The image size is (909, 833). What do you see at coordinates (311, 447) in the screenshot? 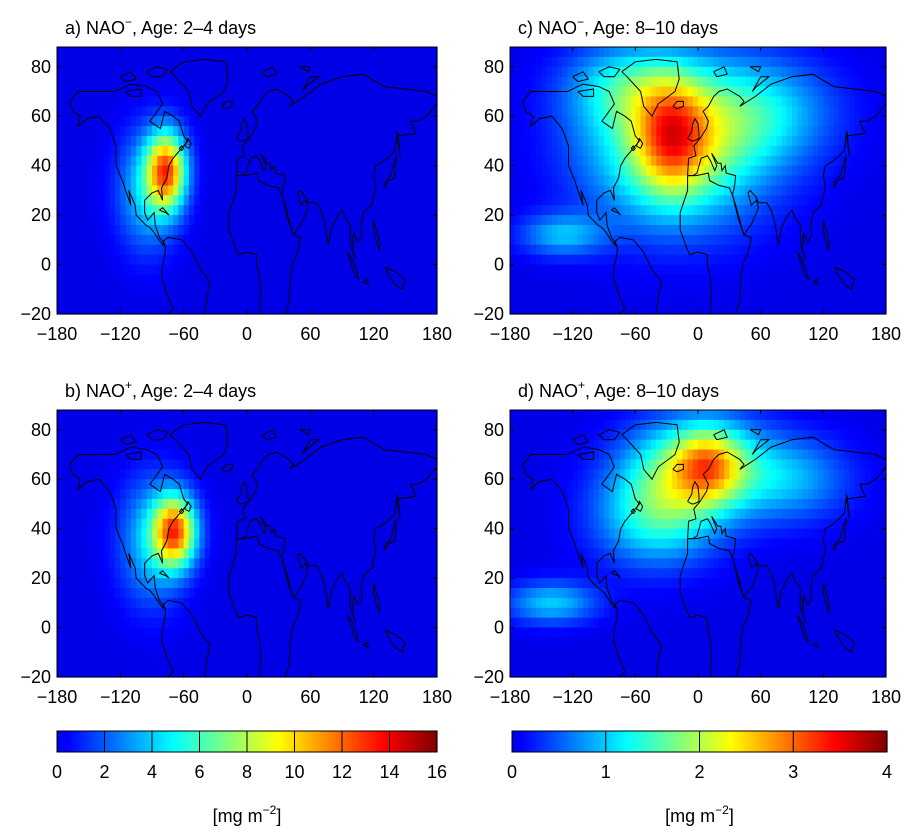
I see `coastline` at bounding box center [311, 447].